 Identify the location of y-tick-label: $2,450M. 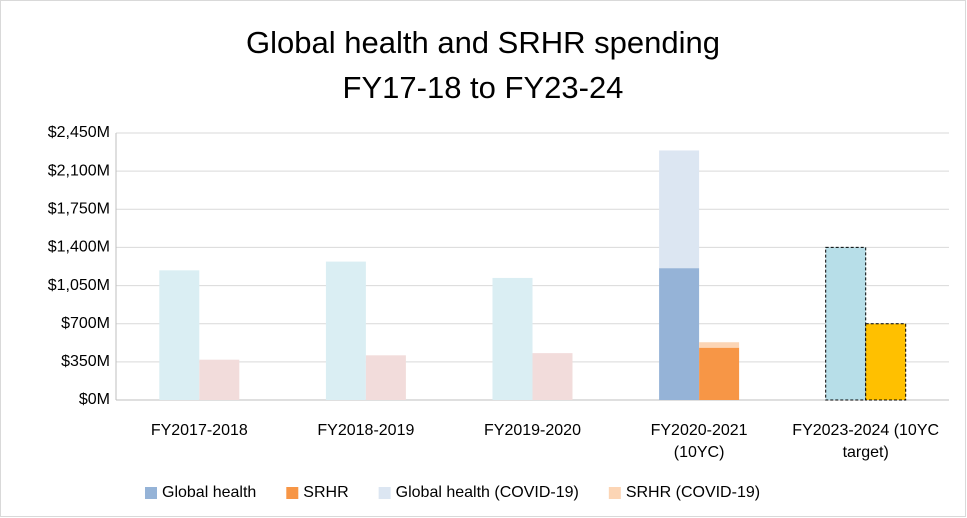
(79, 132).